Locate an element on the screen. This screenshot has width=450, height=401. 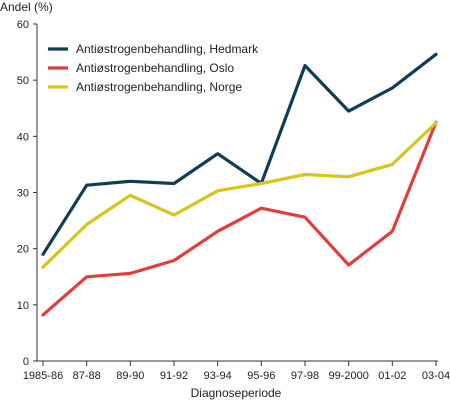
x-tick-label: 97-98 is located at coordinates (305, 376).